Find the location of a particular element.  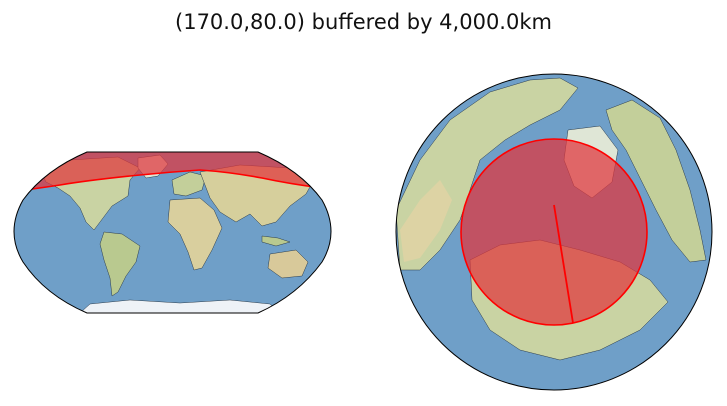

south-america is located at coordinates (120, 264).